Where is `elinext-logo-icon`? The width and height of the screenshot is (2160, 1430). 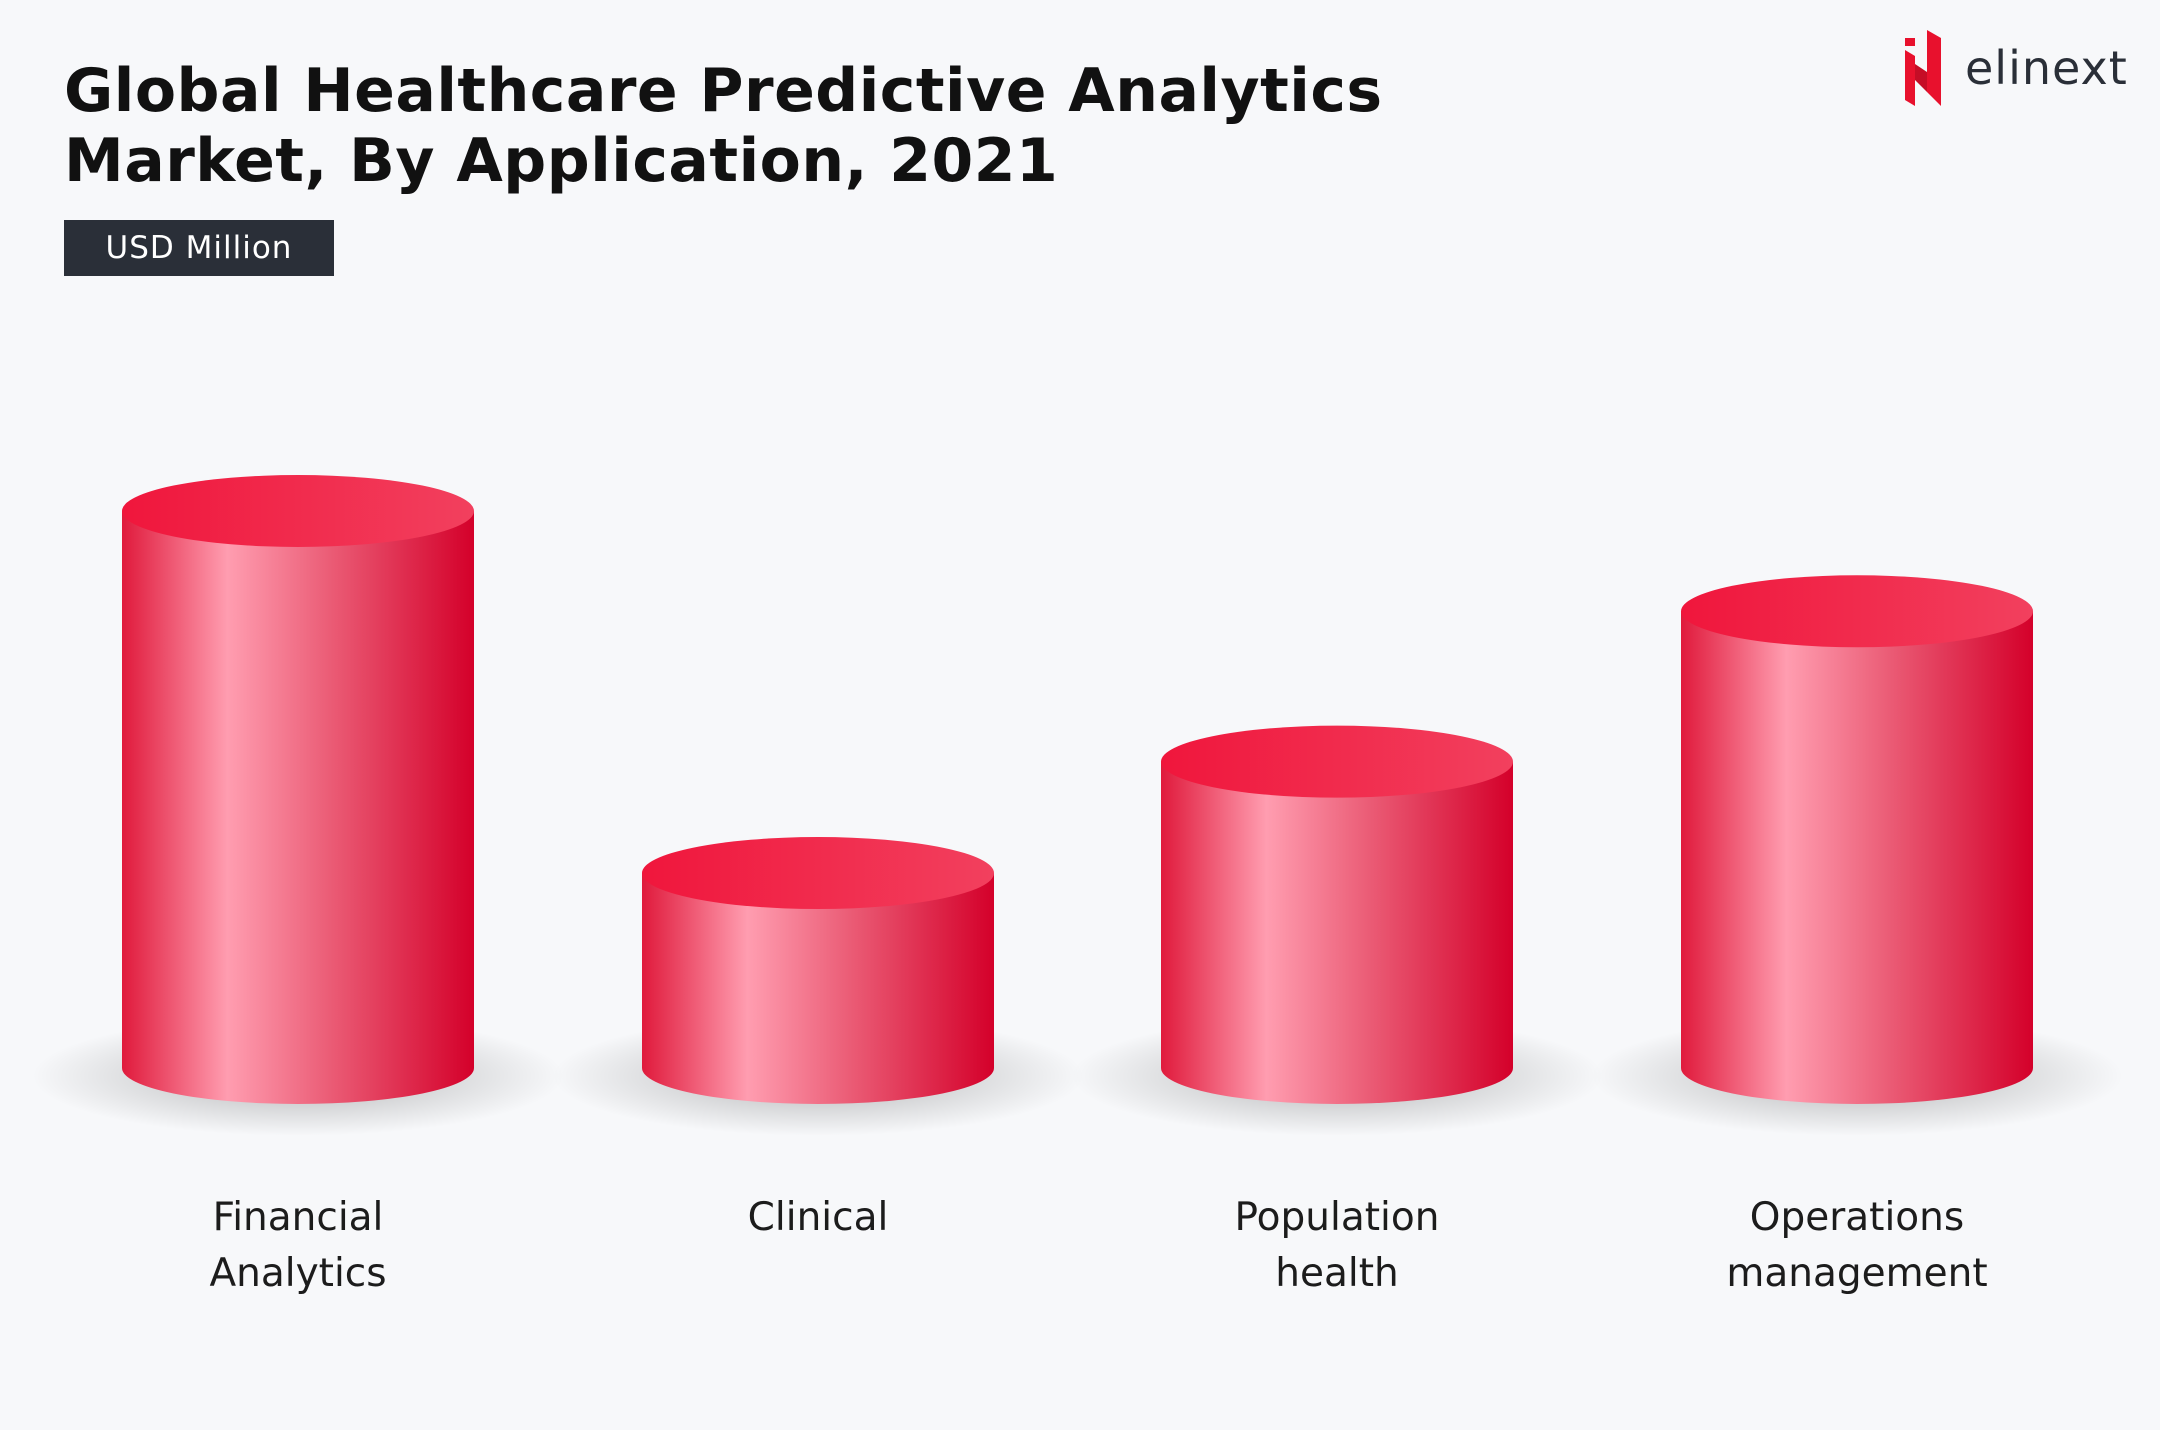
elinext-logo-icon is located at coordinates (1923, 68).